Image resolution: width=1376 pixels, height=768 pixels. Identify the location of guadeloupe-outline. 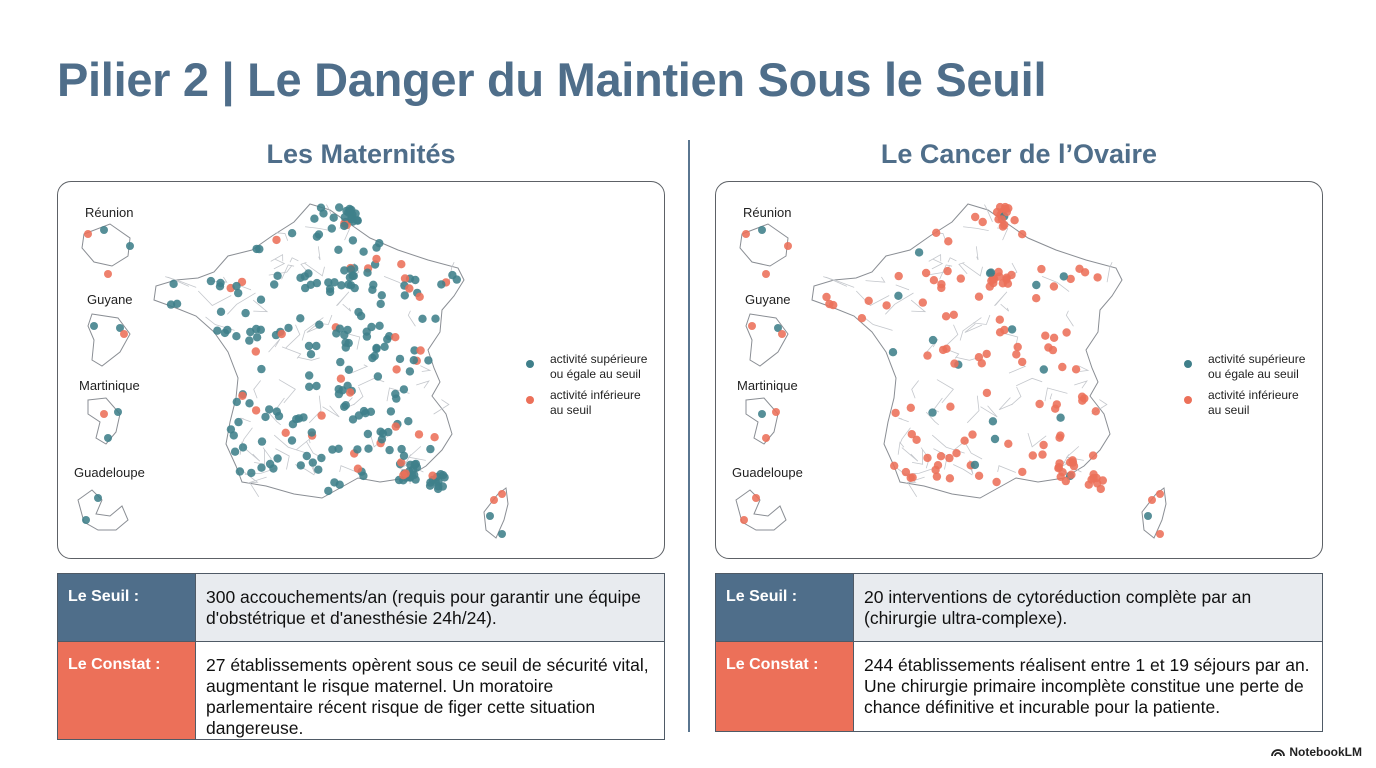
(103, 510).